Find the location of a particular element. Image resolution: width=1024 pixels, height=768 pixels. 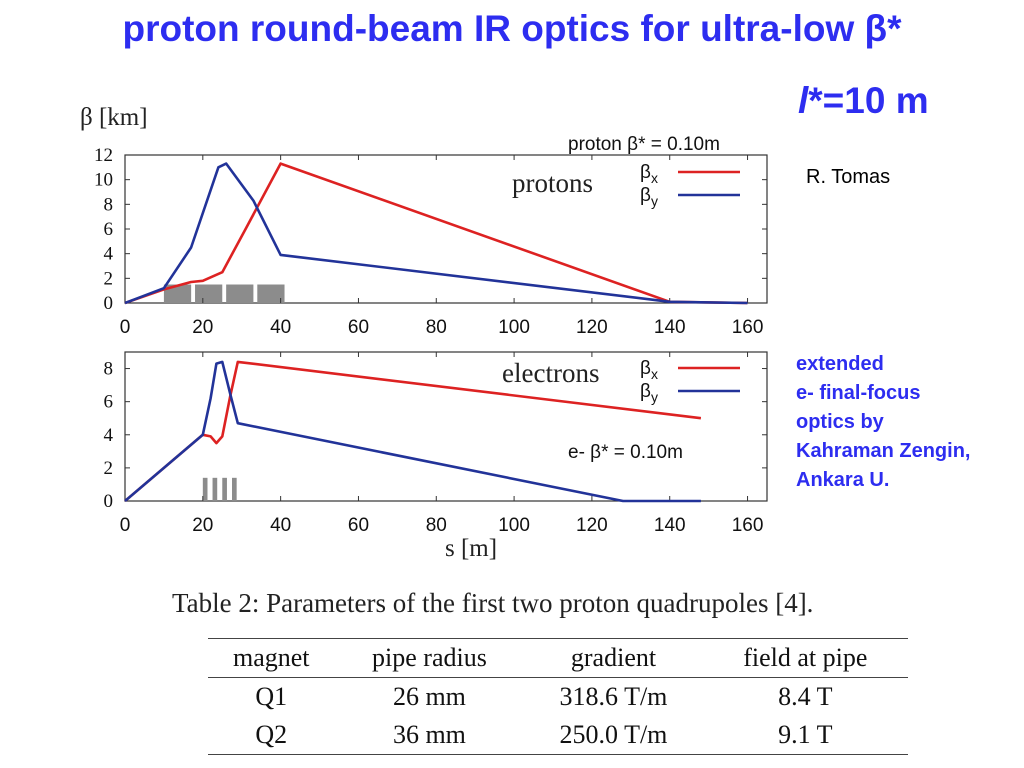

lstar-label: l*=10 m is located at coordinates (863, 101).